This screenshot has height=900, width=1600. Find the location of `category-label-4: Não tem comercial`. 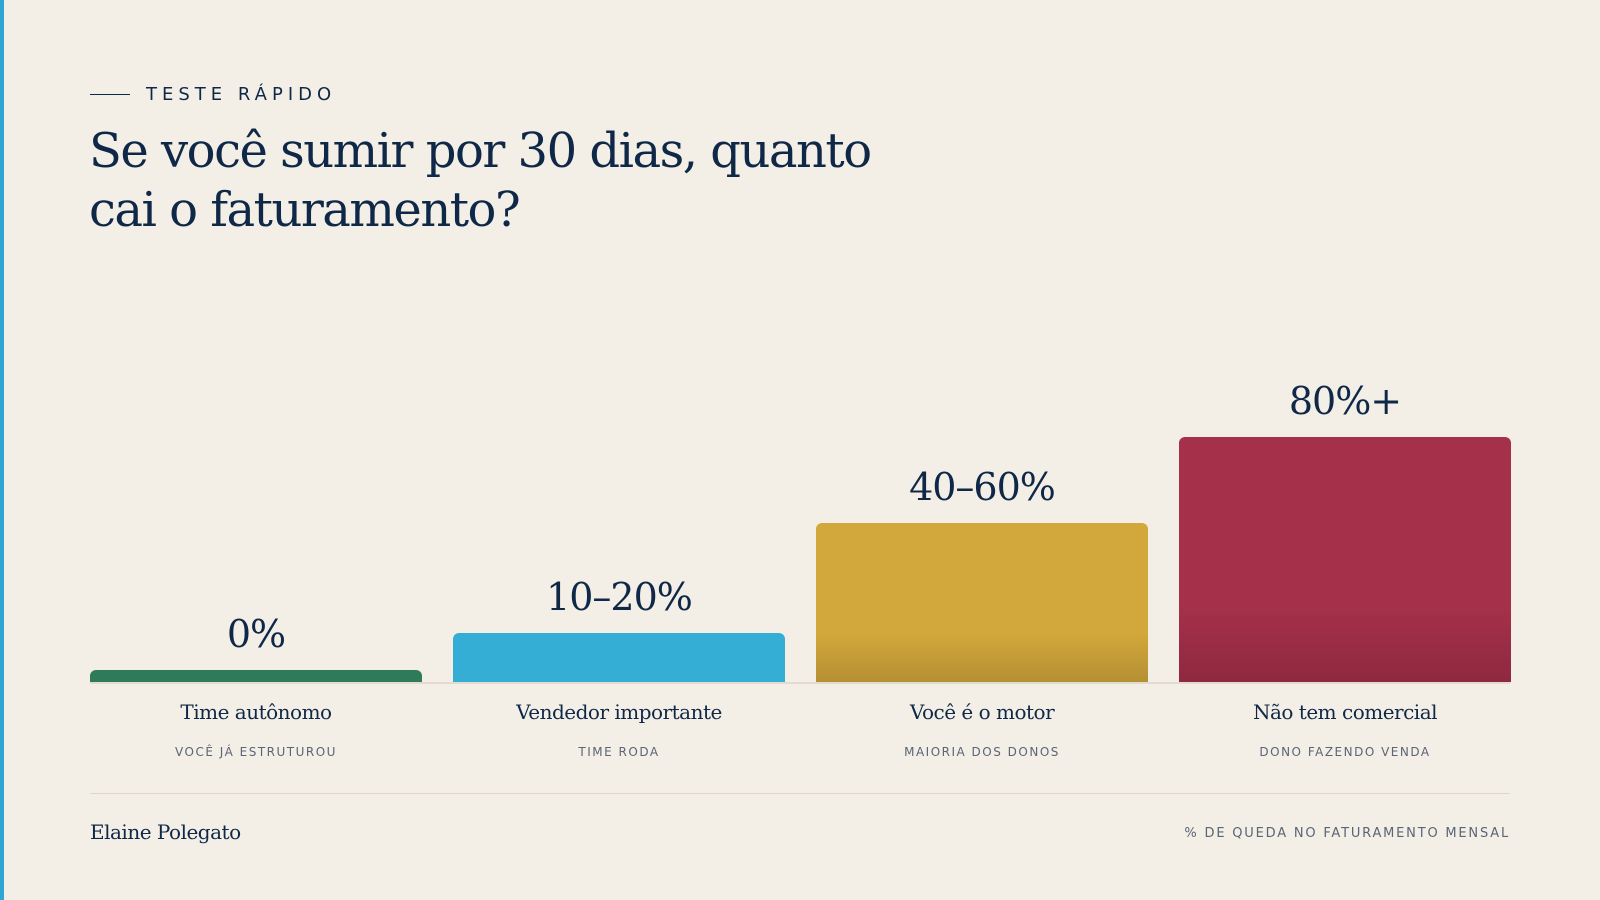

category-label-4: Não tem comercial is located at coordinates (1345, 712).